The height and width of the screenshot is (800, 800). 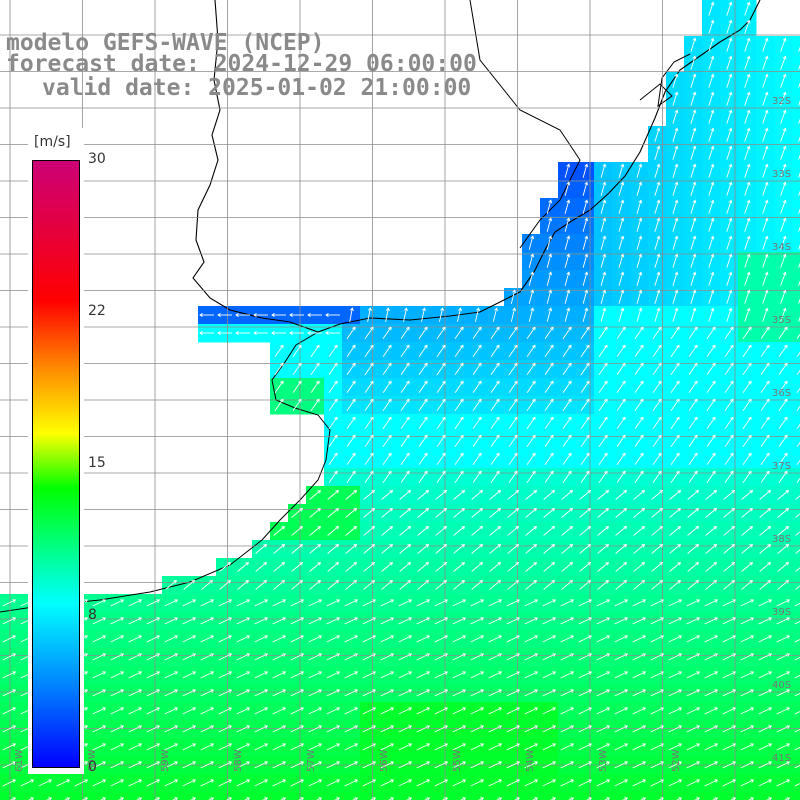 What do you see at coordinates (165, 472) in the screenshot?
I see `river-plate-shore` at bounding box center [165, 472].